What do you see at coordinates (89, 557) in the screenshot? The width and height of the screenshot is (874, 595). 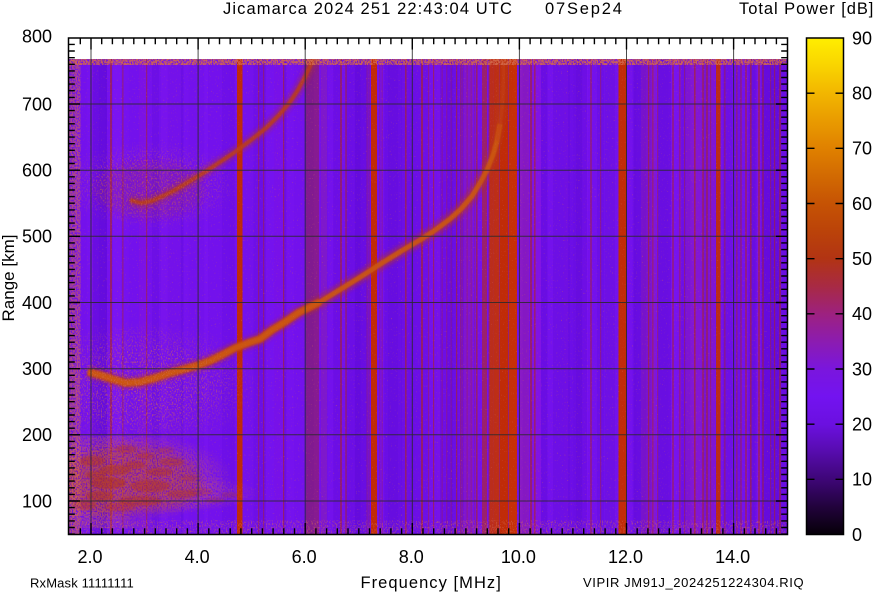 I see `svg-text: 2.0` at bounding box center [89, 557].